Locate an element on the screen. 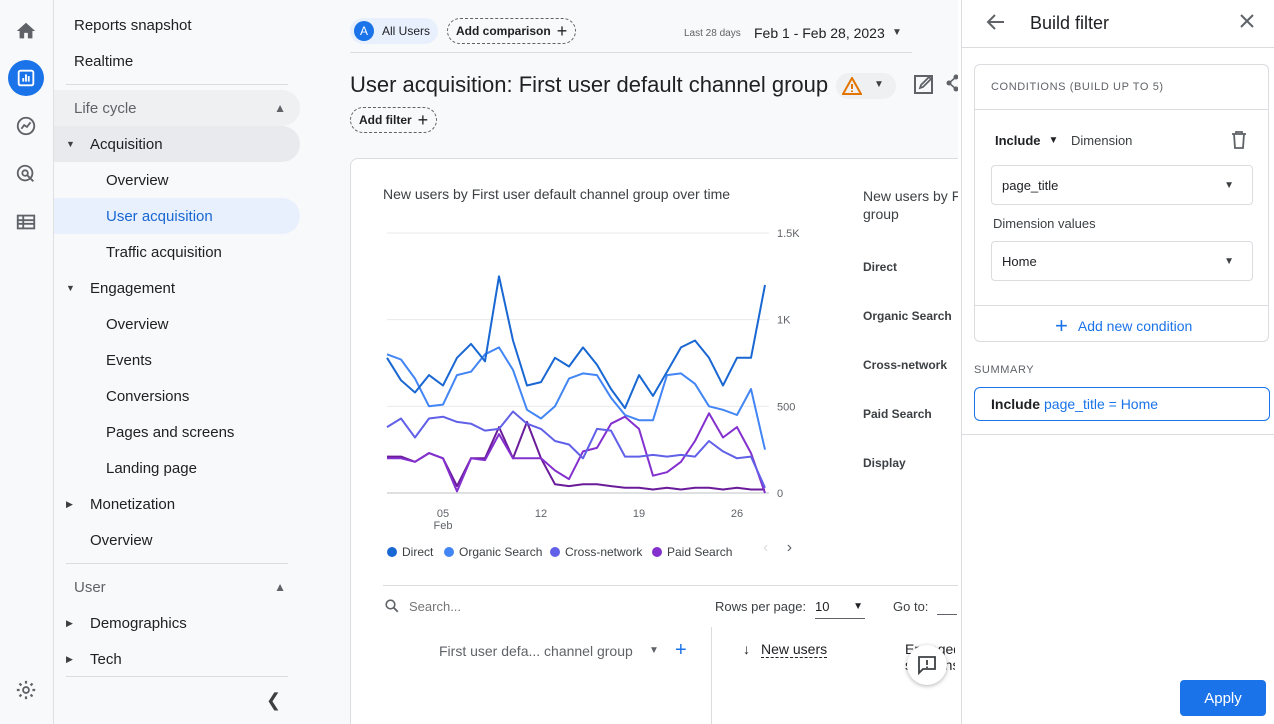 The height and width of the screenshot is (724, 1274). nav-traffic-acquisition: Traffic acquisition is located at coordinates (164, 252).